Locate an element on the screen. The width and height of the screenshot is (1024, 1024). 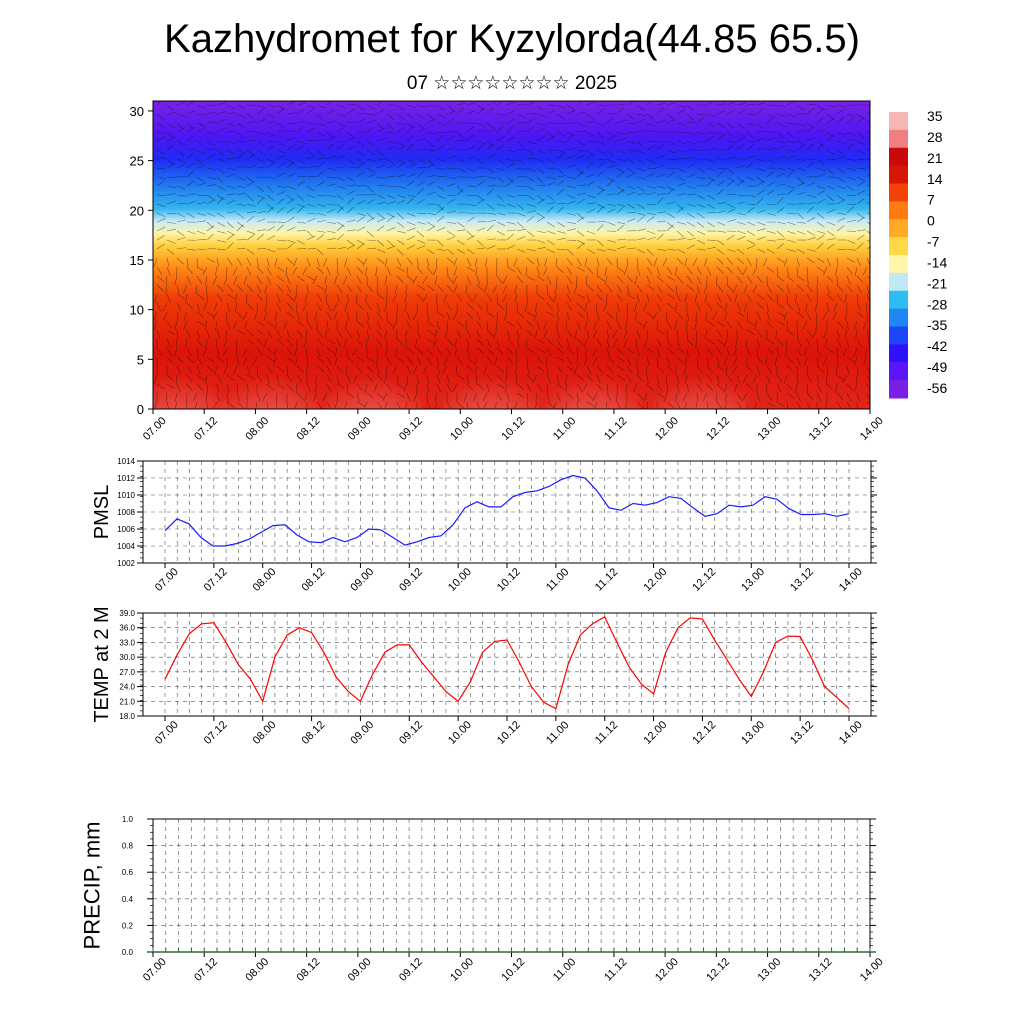
x-tick-label: 08.12 is located at coordinates (309, 970).